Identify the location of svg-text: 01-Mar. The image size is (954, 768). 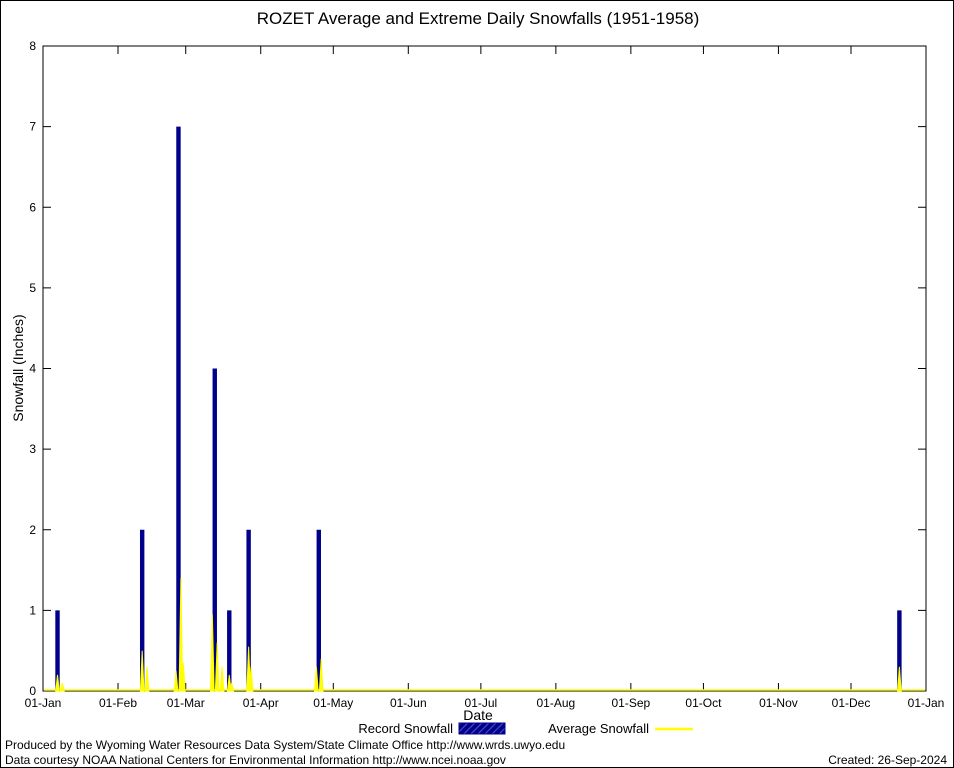
(186, 703).